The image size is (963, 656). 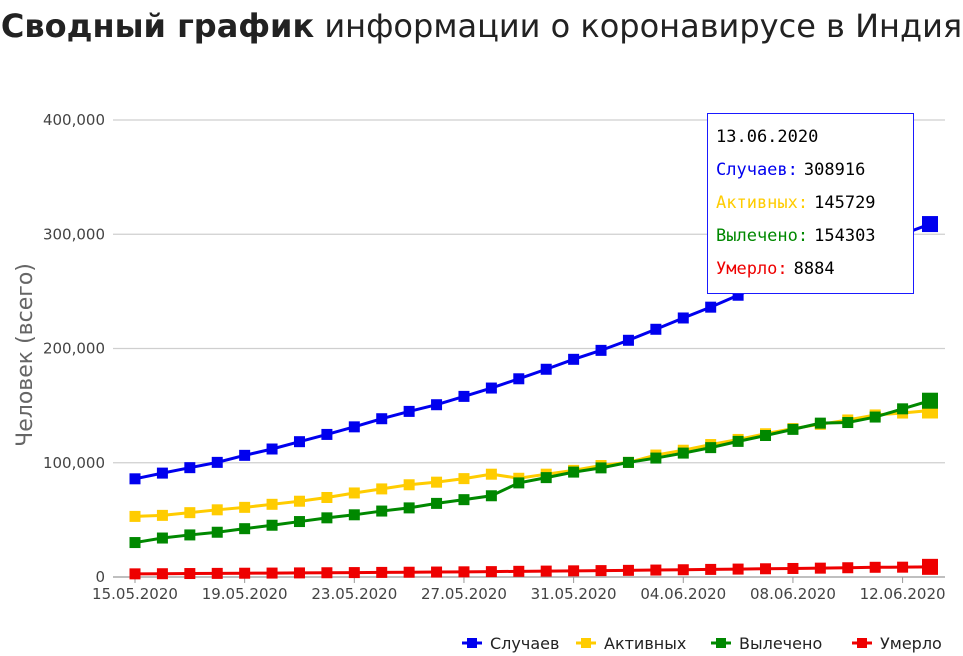 I want to click on legend-item: Случаев, so click(x=510, y=643).